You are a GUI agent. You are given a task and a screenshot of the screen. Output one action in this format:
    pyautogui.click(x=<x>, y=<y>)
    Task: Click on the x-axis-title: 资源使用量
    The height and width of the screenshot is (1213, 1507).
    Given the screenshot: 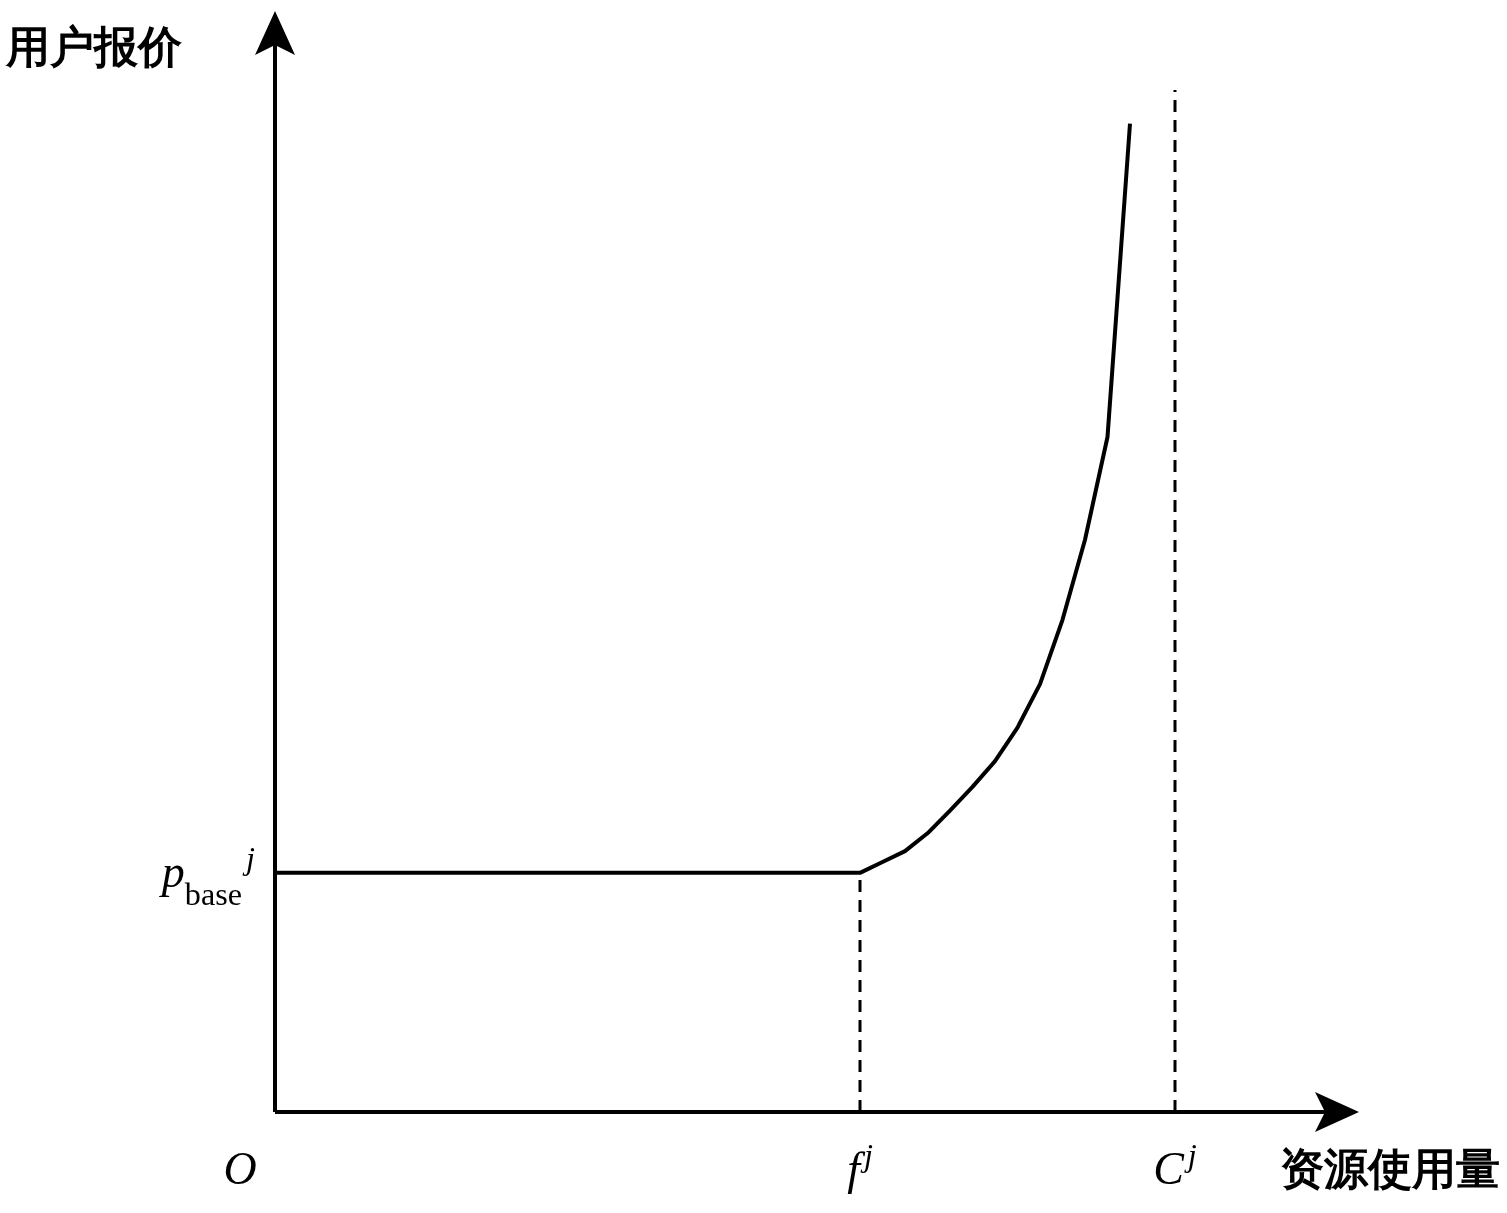 What is the action you would take?
    pyautogui.click(x=1390, y=1168)
    